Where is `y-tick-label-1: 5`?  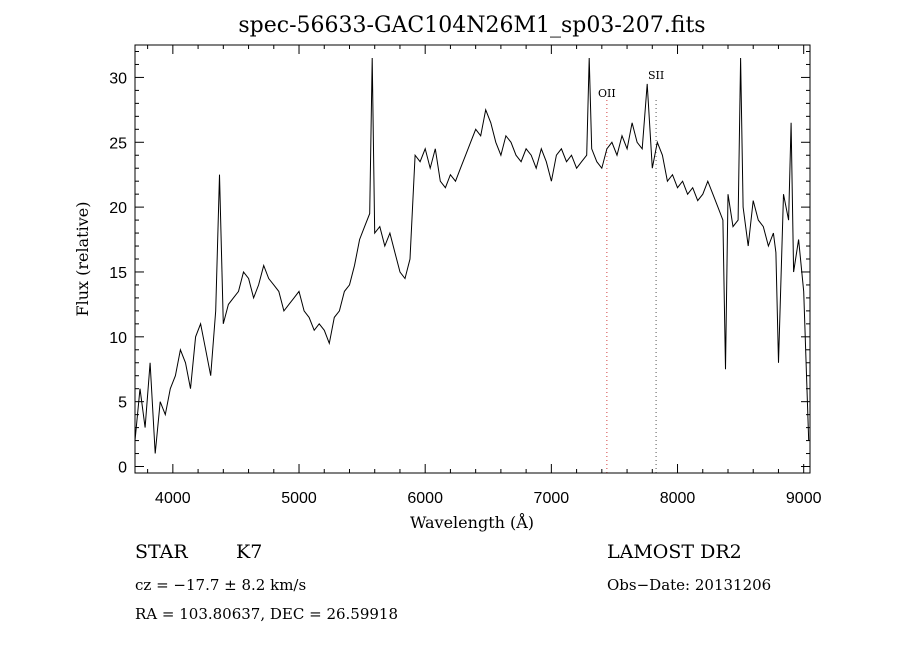 y-tick-label-1: 5 is located at coordinates (122, 403).